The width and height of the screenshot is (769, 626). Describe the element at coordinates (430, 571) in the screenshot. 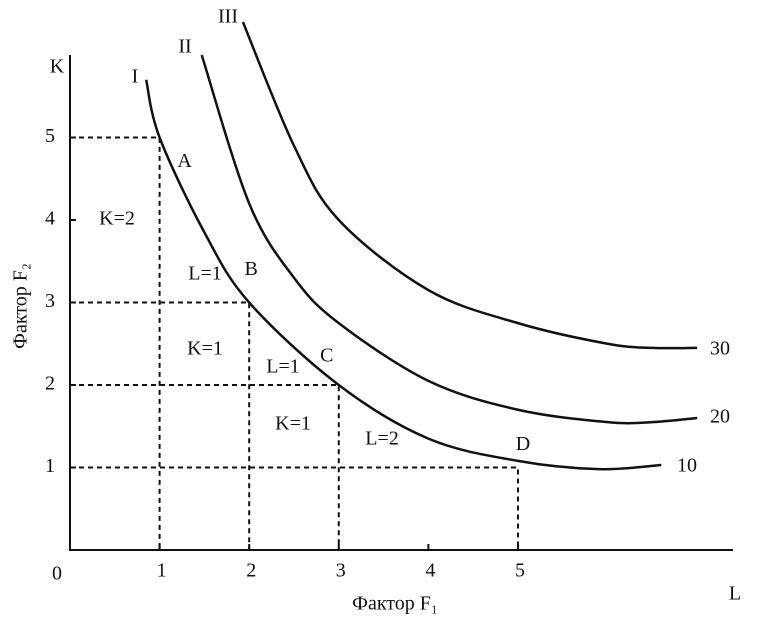

I see `x-tick-label: 4` at that location.